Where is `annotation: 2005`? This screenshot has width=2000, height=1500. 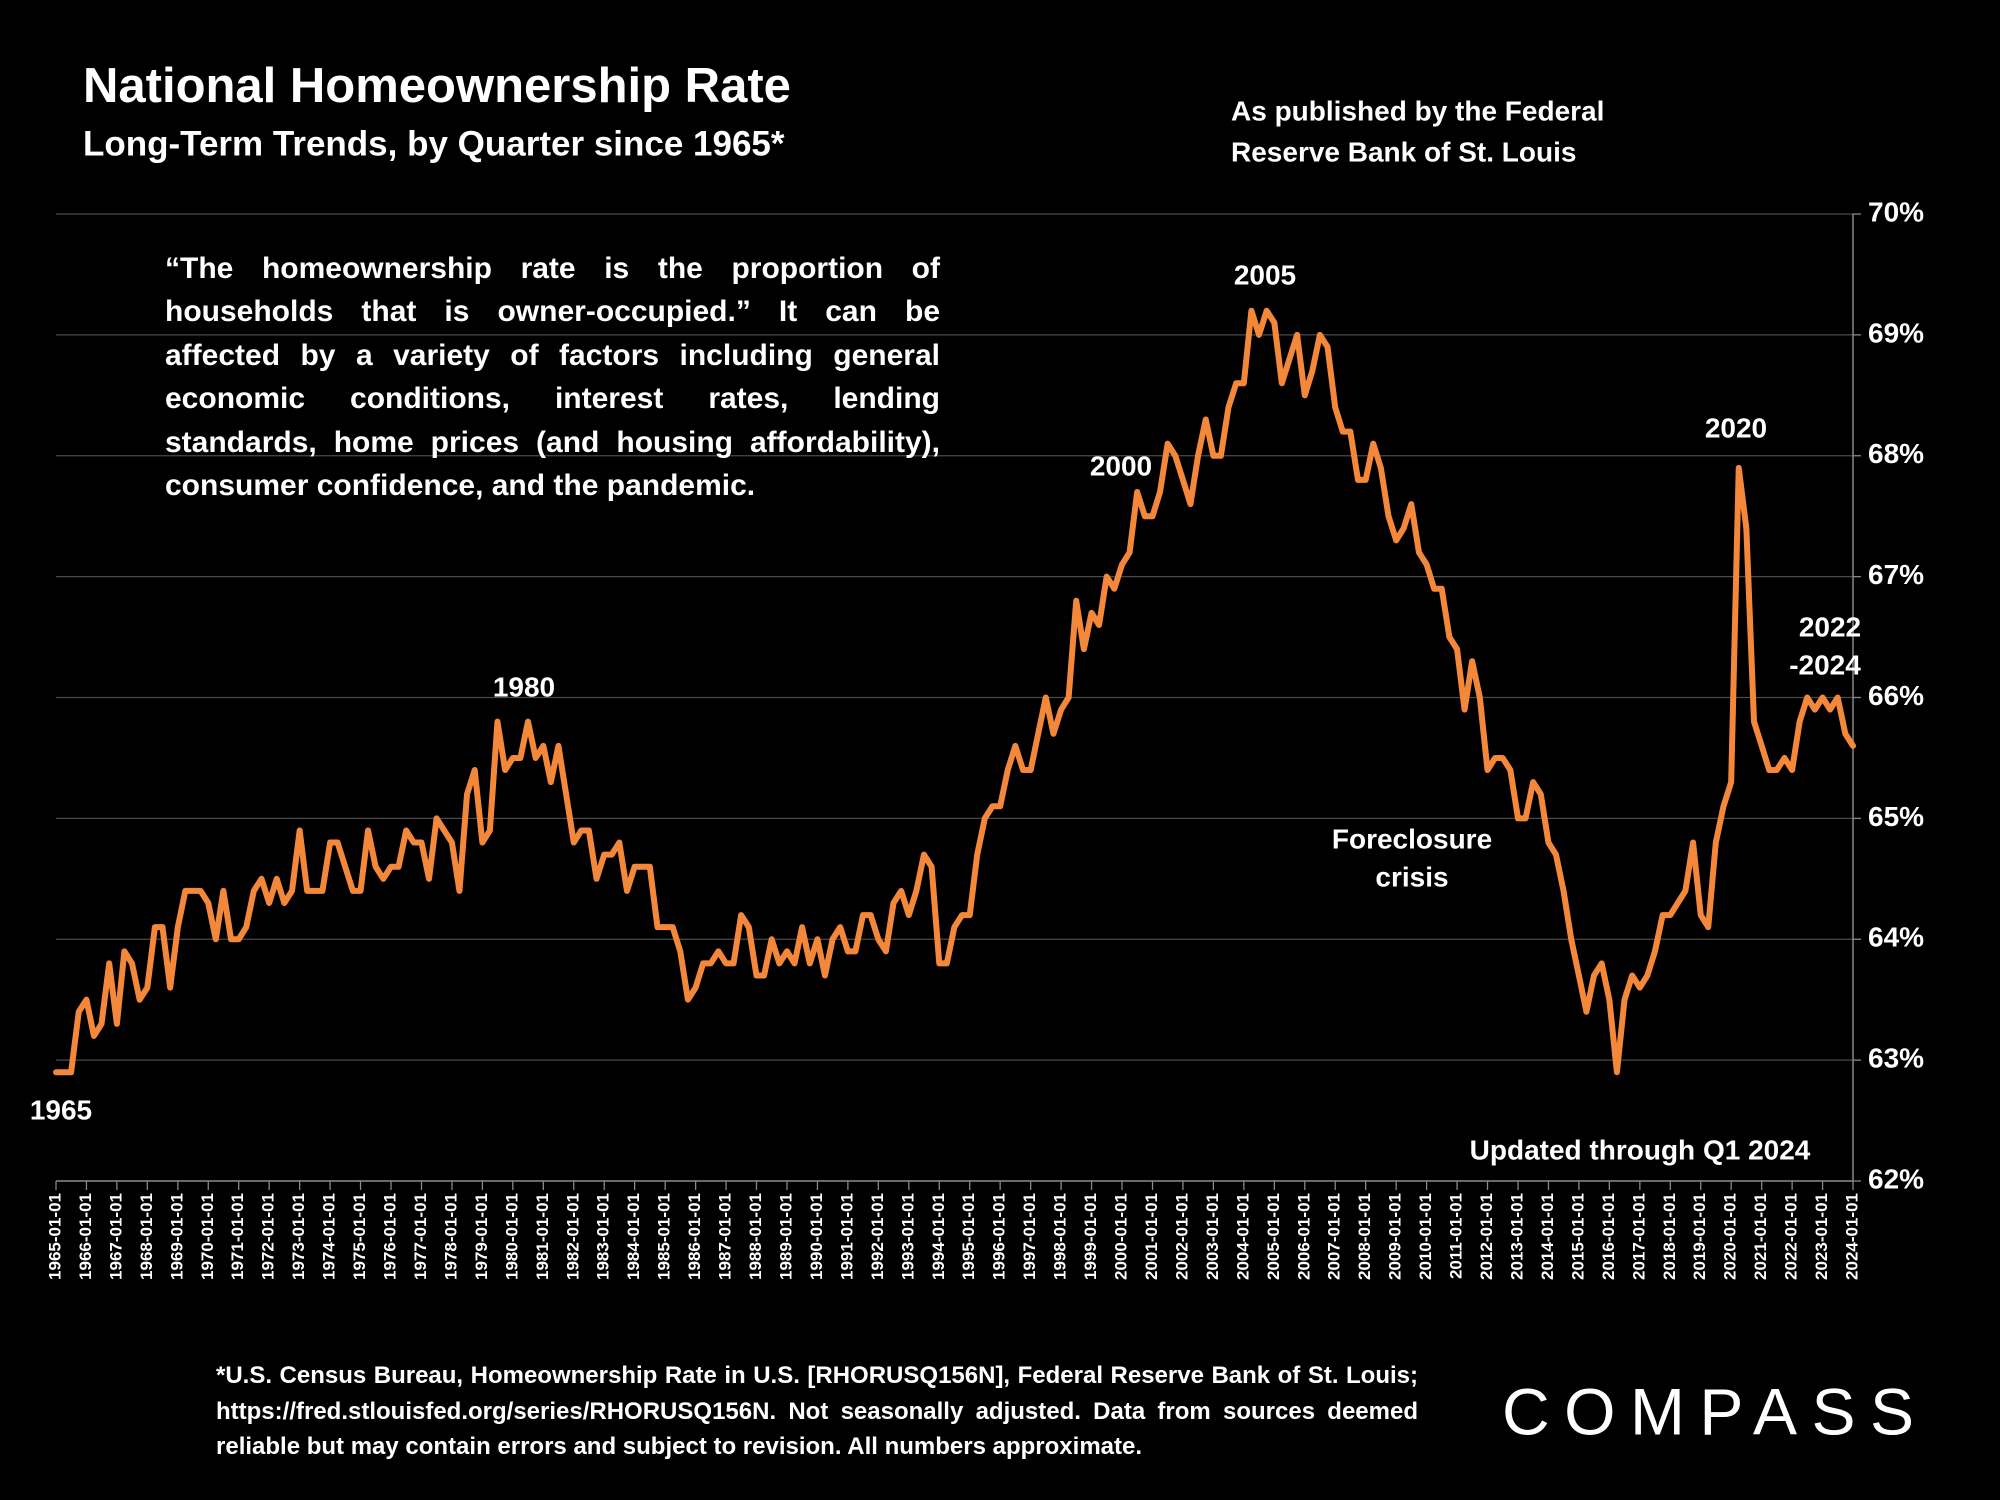
annotation: 2005 is located at coordinates (1265, 274).